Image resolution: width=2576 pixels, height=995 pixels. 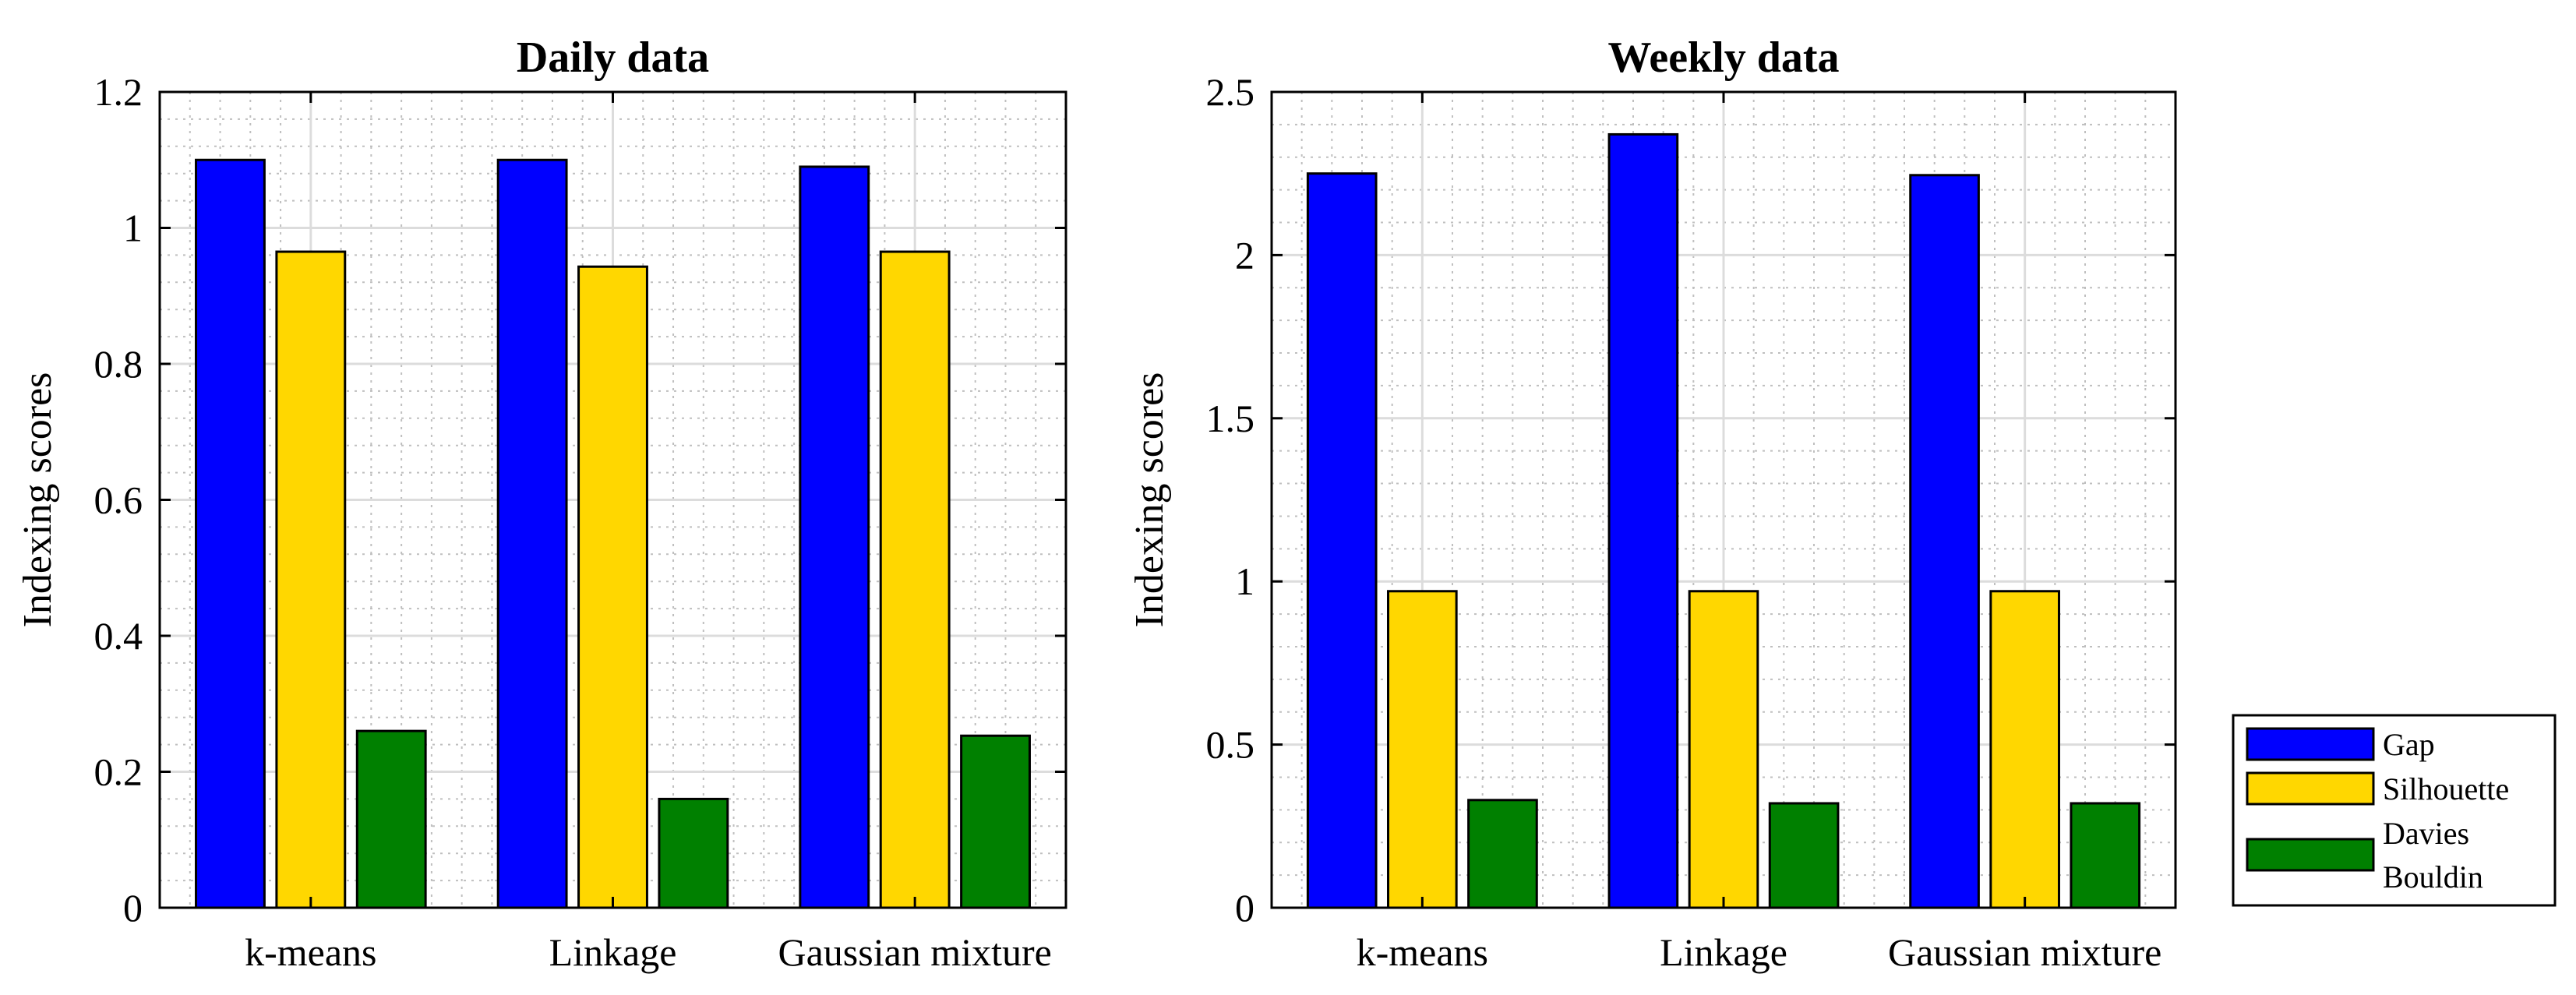 I want to click on chart-title: Daily data, so click(x=613, y=58).